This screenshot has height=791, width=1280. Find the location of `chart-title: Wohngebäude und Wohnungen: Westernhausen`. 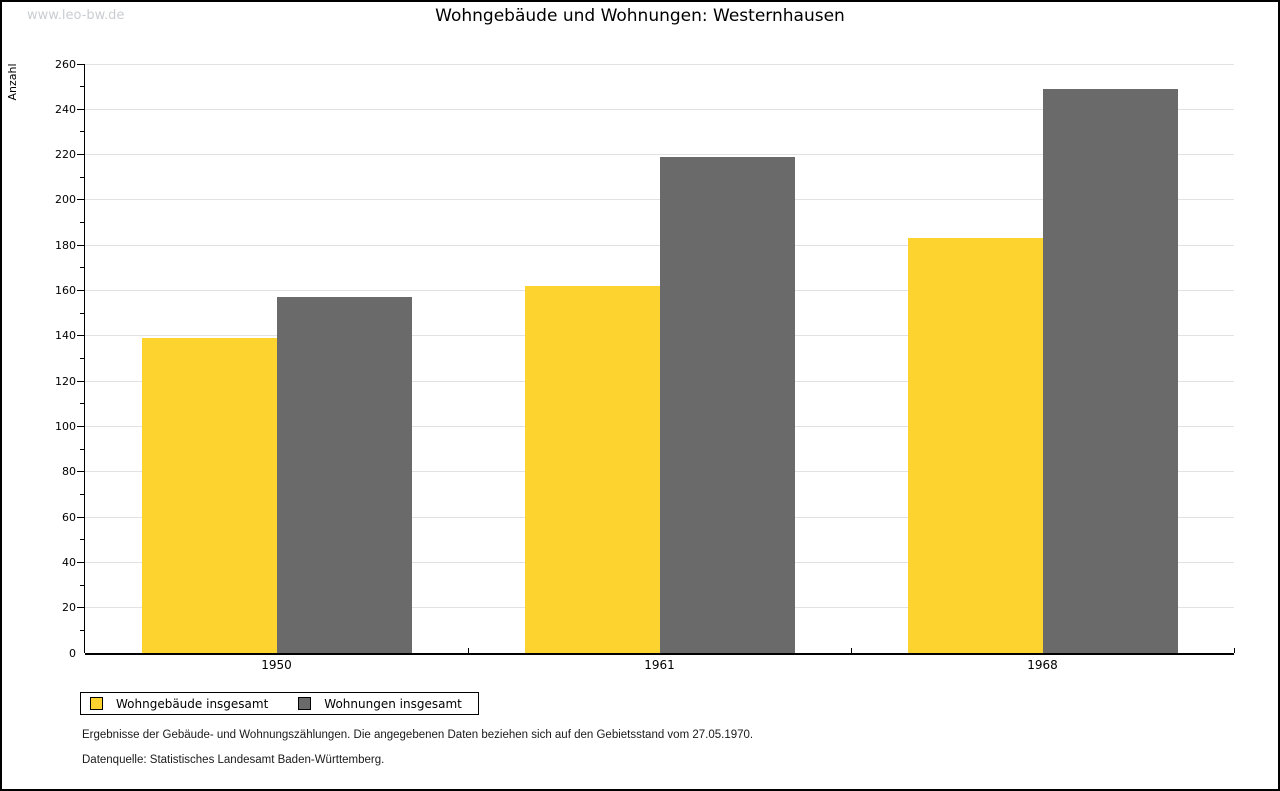

chart-title: Wohngebäude und Wohnungen: Westernhausen is located at coordinates (640, 16).